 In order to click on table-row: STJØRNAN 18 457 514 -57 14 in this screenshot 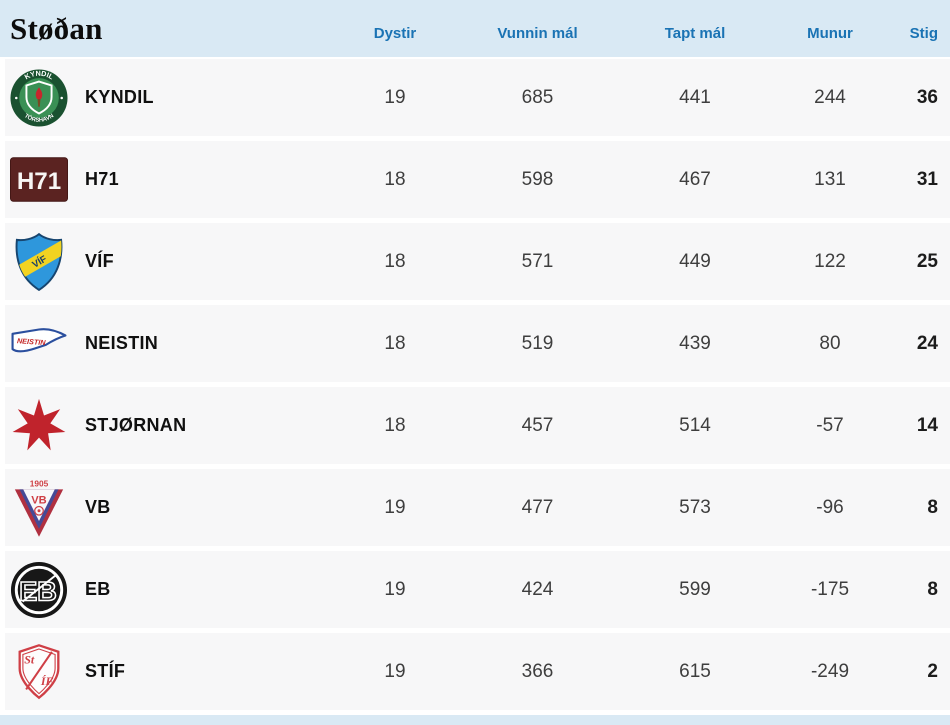, I will do `click(477, 425)`.